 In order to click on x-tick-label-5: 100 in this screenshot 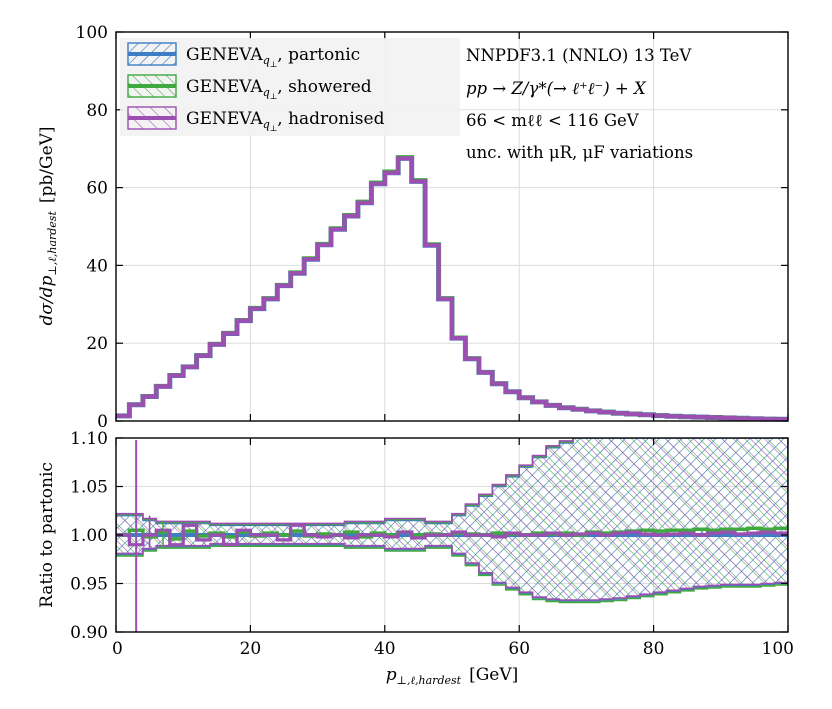, I will do `click(778, 649)`.